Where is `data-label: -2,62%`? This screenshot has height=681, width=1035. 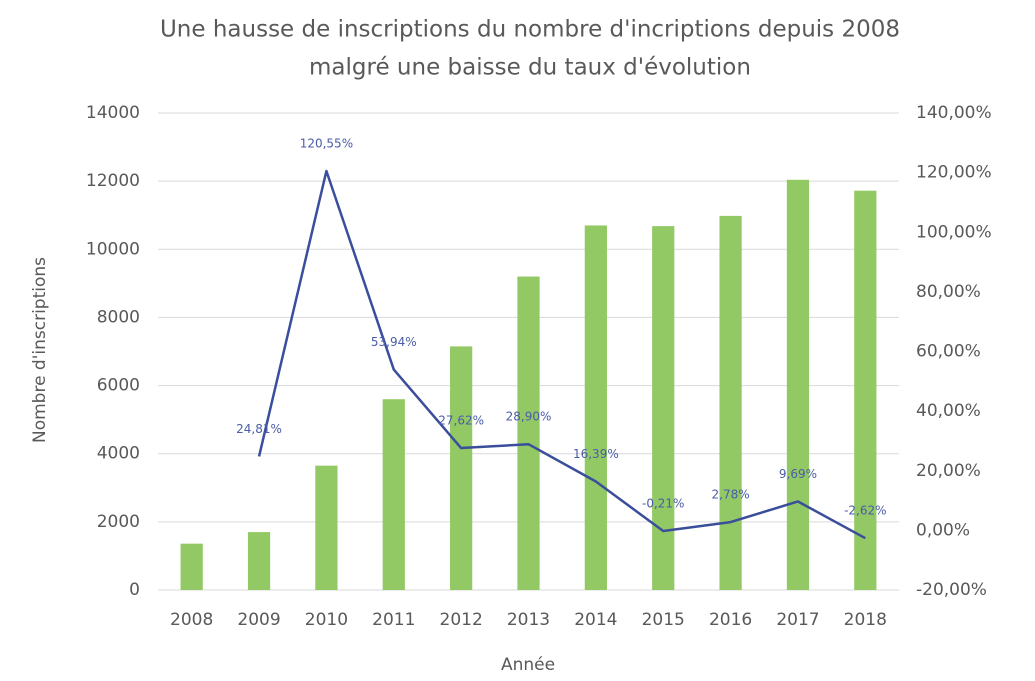
data-label: -2,62% is located at coordinates (865, 511).